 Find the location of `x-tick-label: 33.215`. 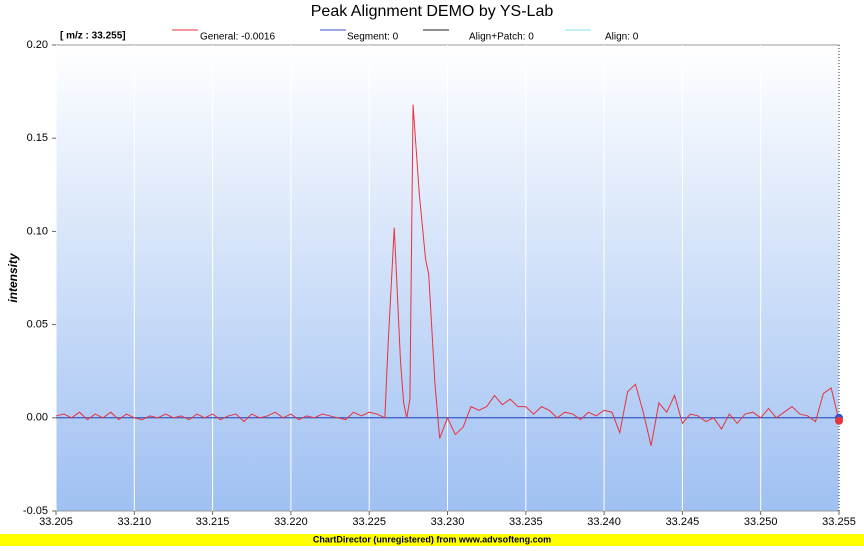

x-tick-label: 33.215 is located at coordinates (213, 522).